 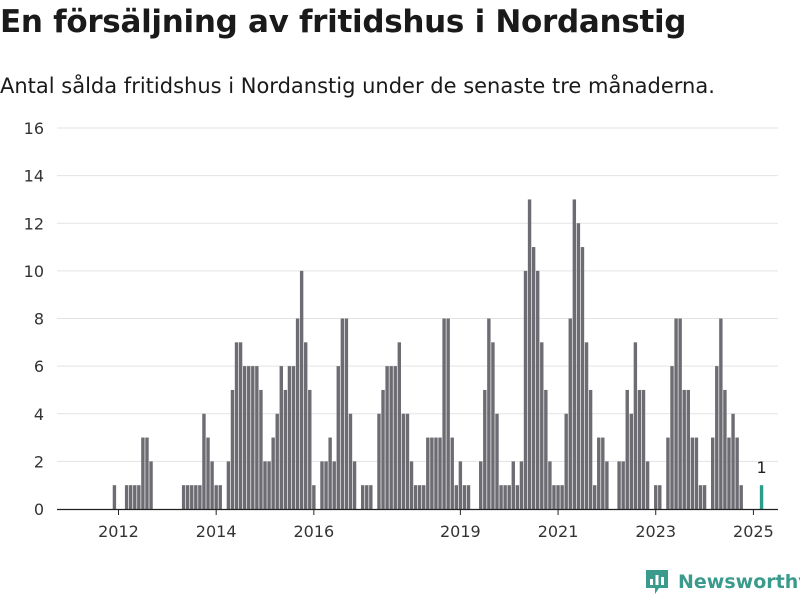 I want to click on x-tick-label: 2016, so click(x=313, y=531).